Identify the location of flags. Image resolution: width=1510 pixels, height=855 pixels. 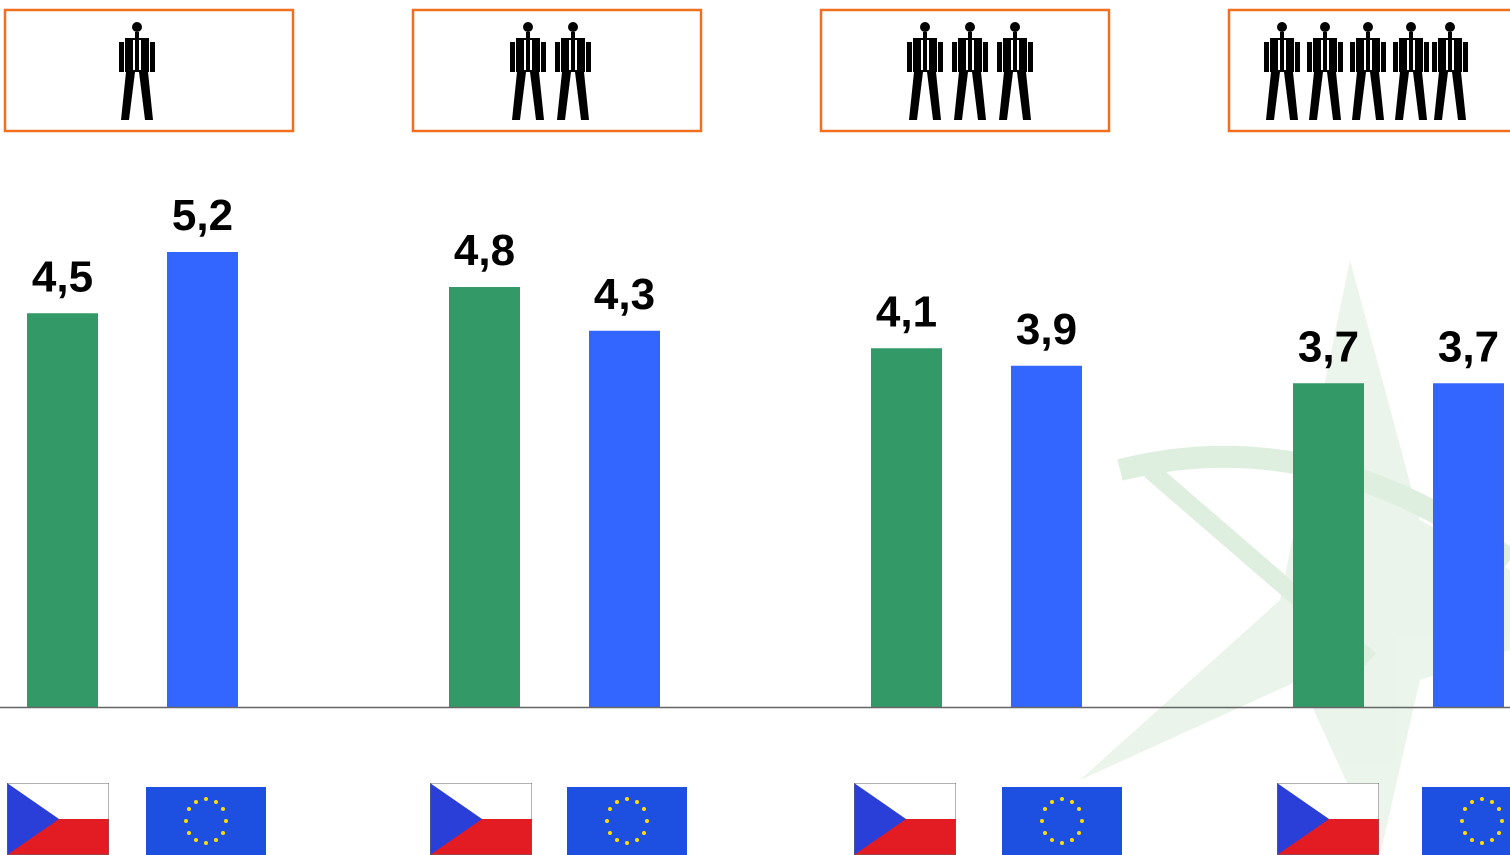
(758, 819).